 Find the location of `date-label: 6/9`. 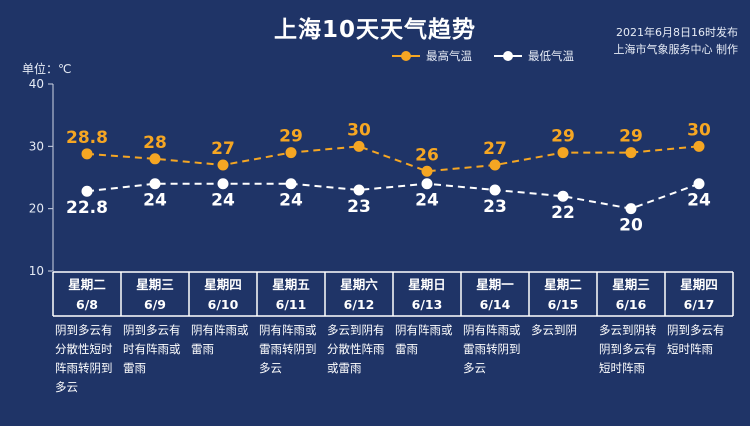

date-label: 6/9 is located at coordinates (155, 304).